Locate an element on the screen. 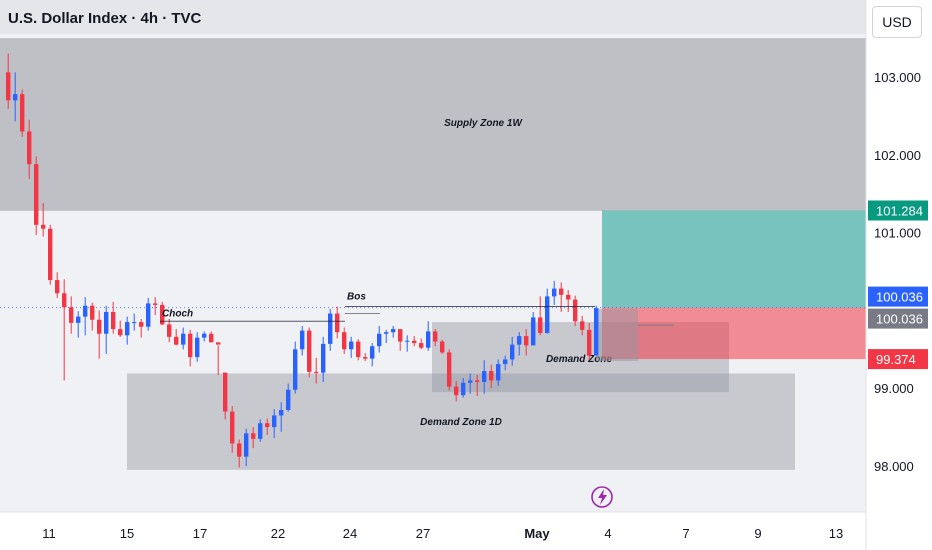  price-badge-line is located at coordinates (898, 318).